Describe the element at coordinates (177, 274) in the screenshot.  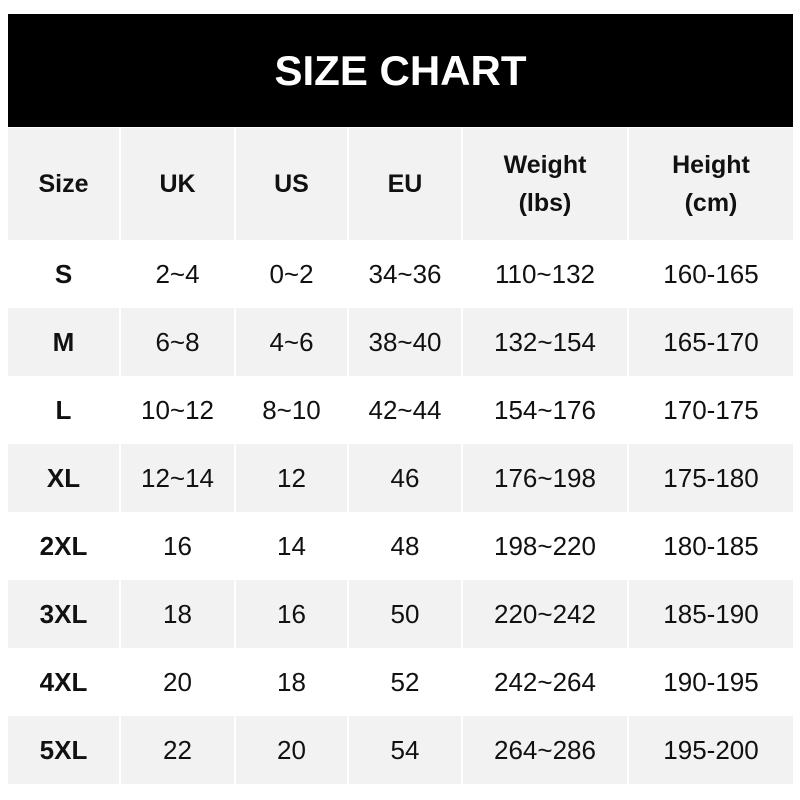
I see `table-cell: 2~4` at that location.